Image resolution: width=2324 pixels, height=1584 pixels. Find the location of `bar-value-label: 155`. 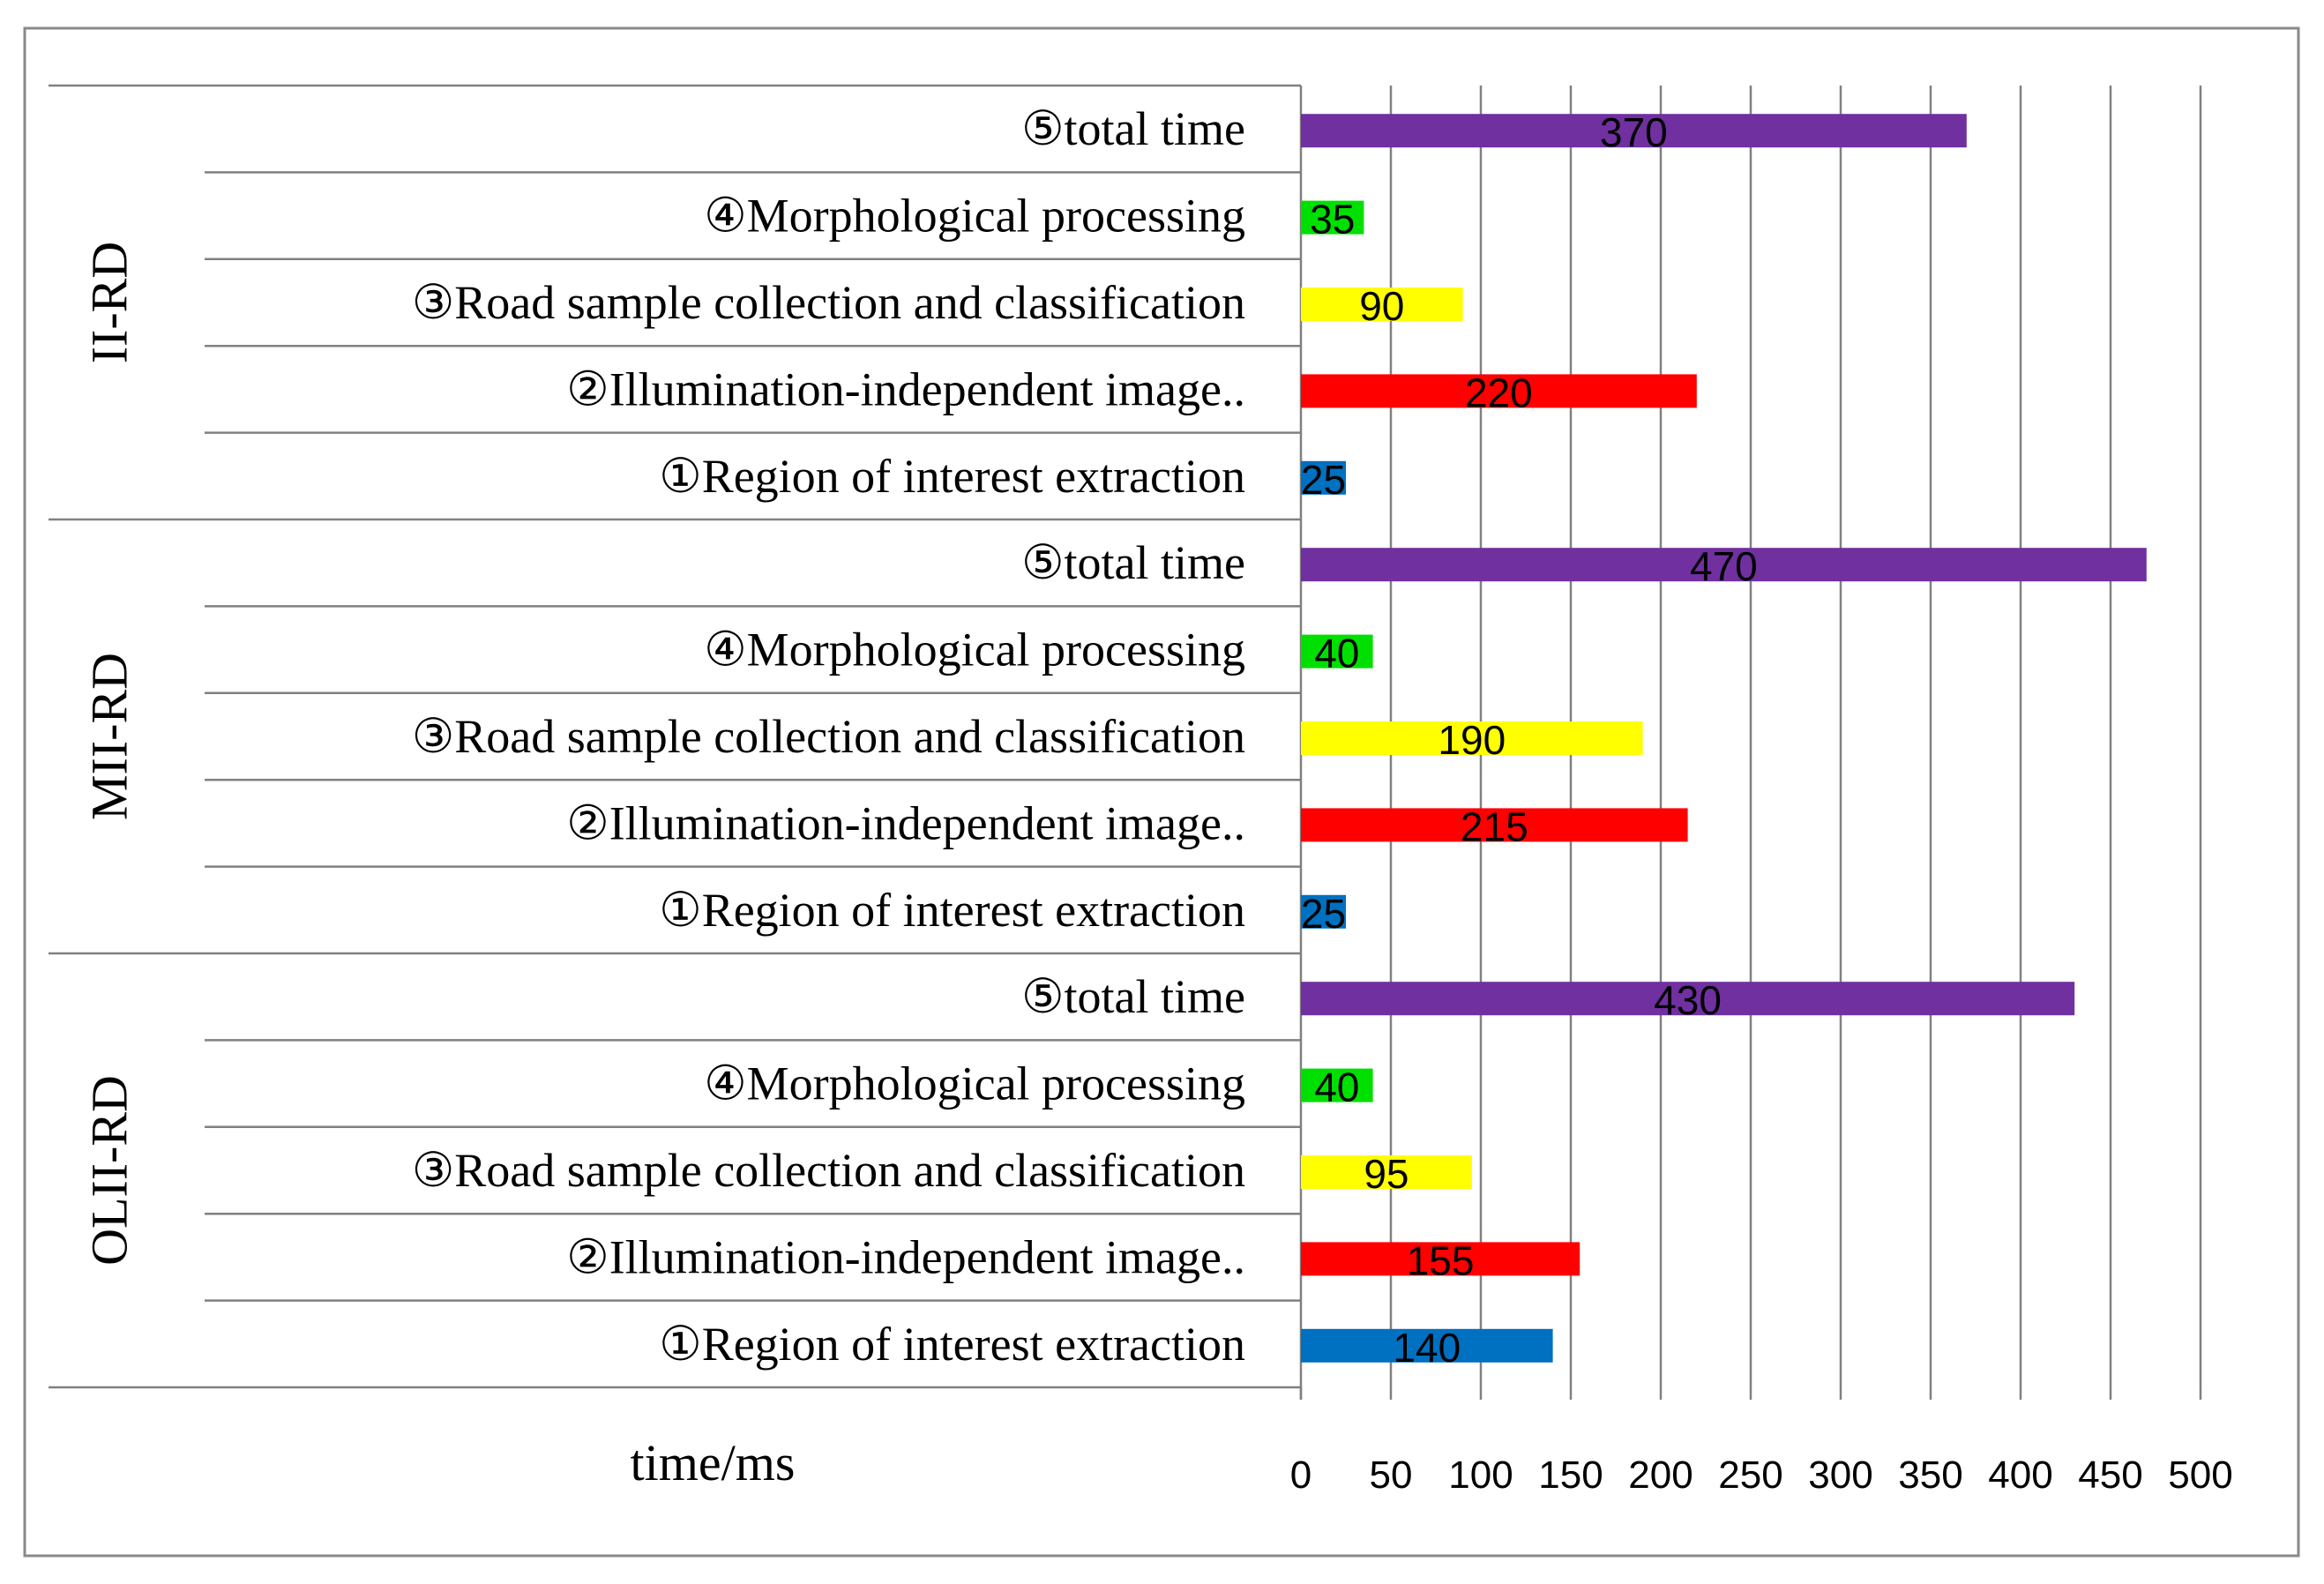

bar-value-label: 155 is located at coordinates (1441, 1260).